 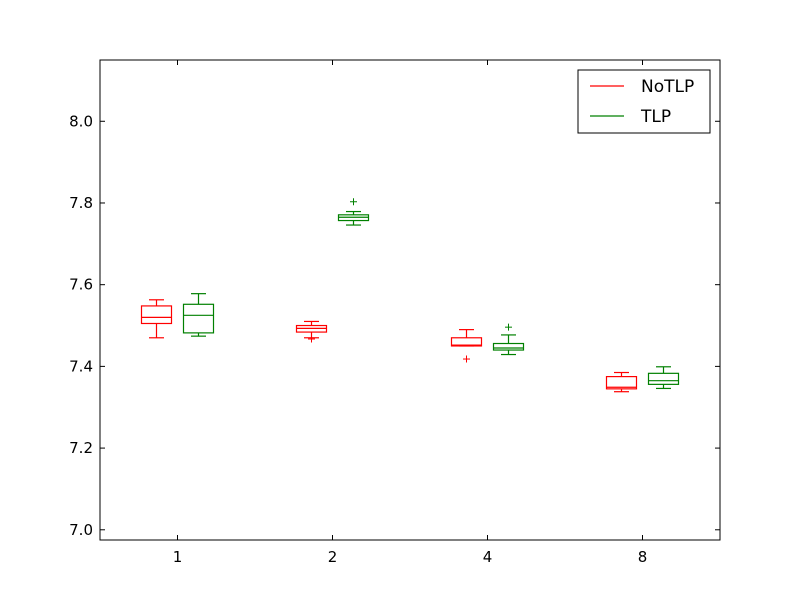 What do you see at coordinates (81, 530) in the screenshot?
I see `y-tick-label: 7.0` at bounding box center [81, 530].